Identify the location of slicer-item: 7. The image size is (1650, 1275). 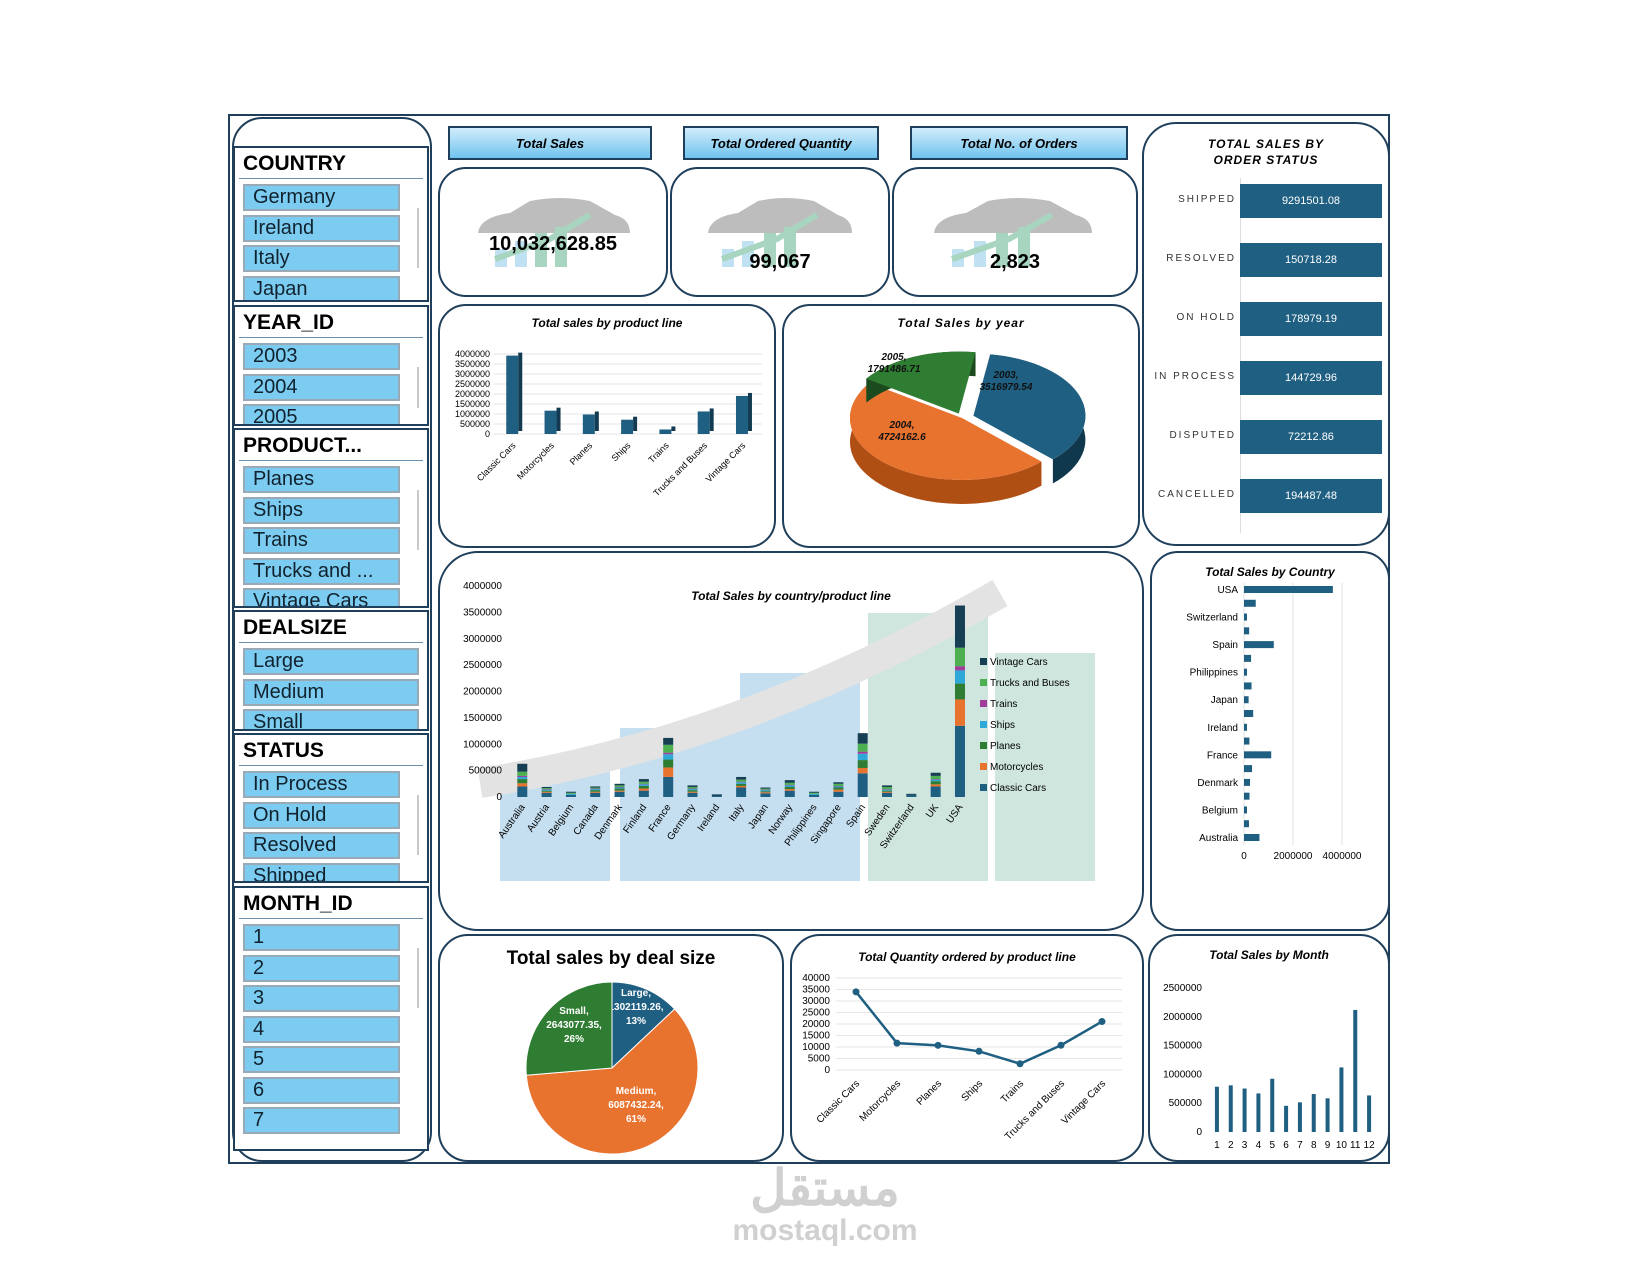
(321, 1120).